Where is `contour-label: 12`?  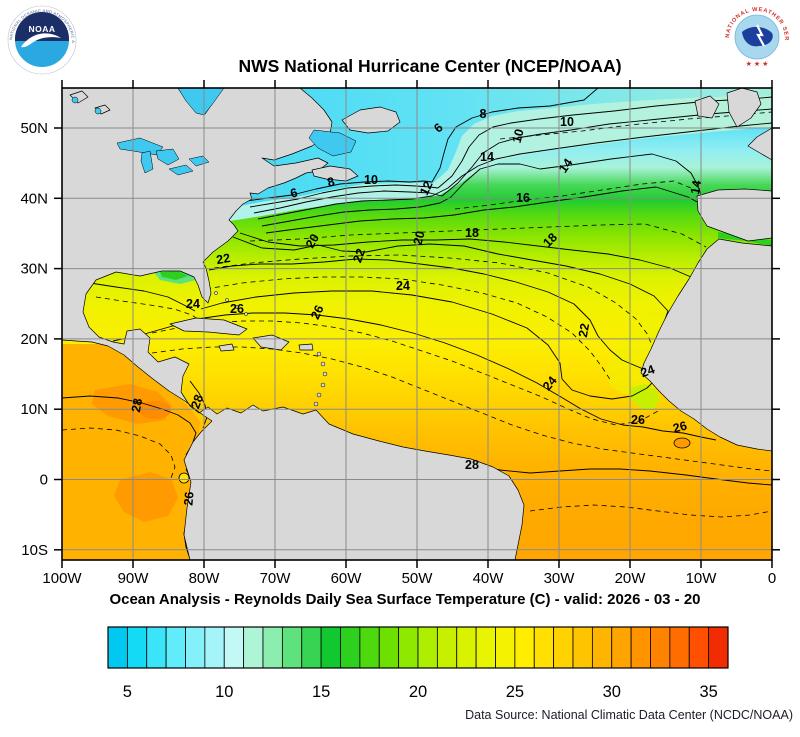
contour-label: 12 is located at coordinates (426, 188).